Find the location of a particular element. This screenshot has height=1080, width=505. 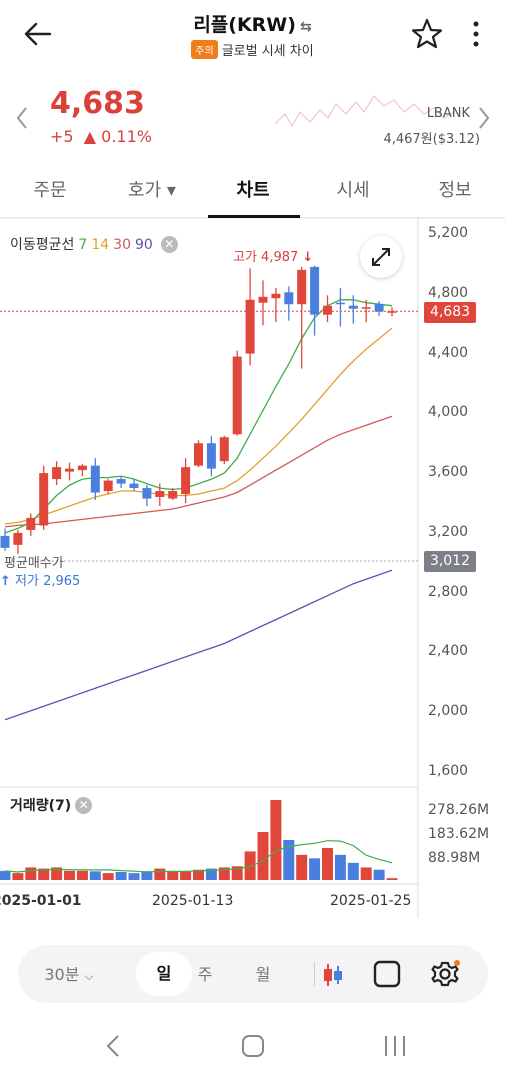

tab-orderbook: 호가 ▾ is located at coordinates (152, 190).